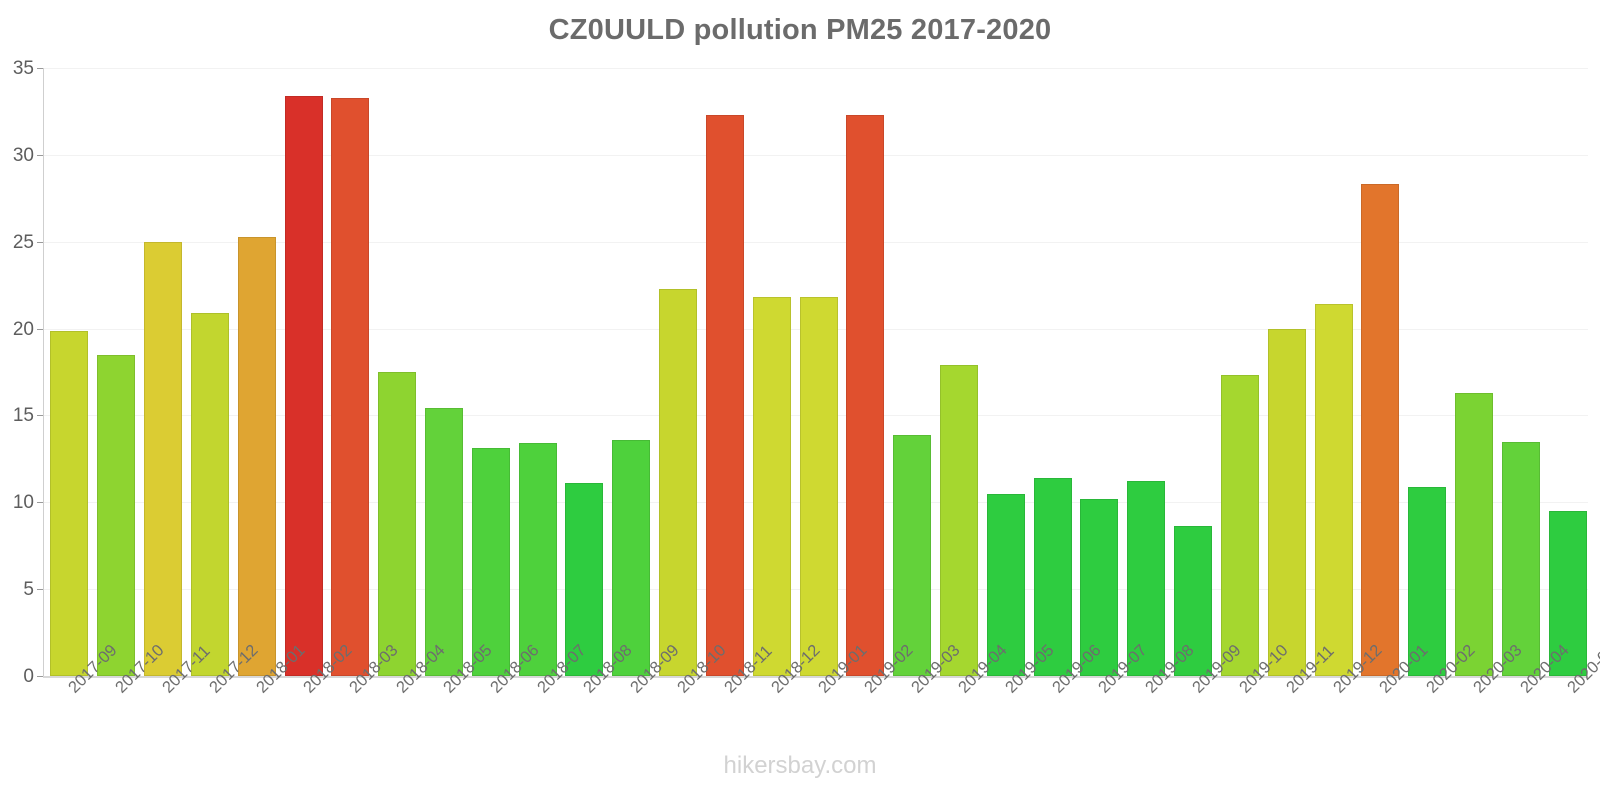  What do you see at coordinates (800, 30) in the screenshot?
I see `chart-title: CZ0UULD pollution PM25 2017-2020` at bounding box center [800, 30].